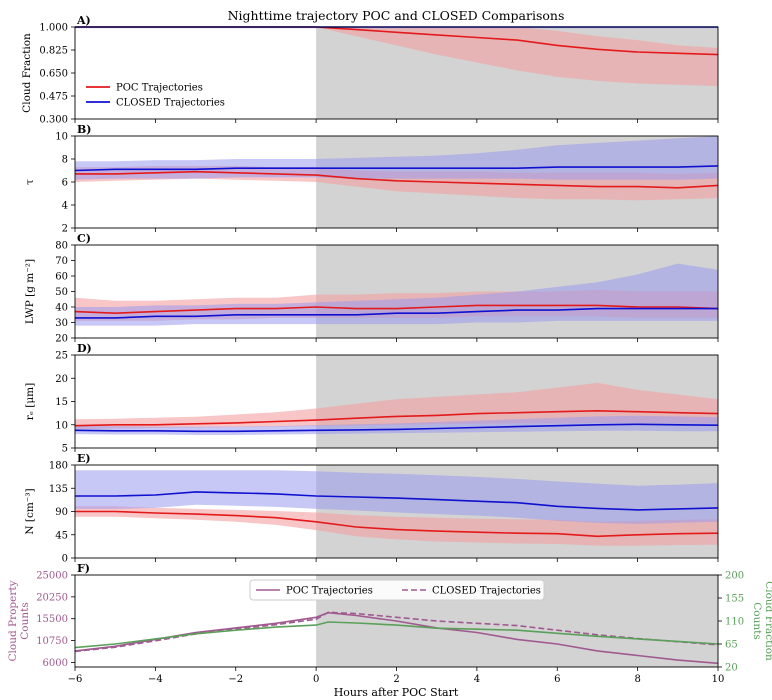  I want to click on y-axis-label: τ, so click(30, 182).